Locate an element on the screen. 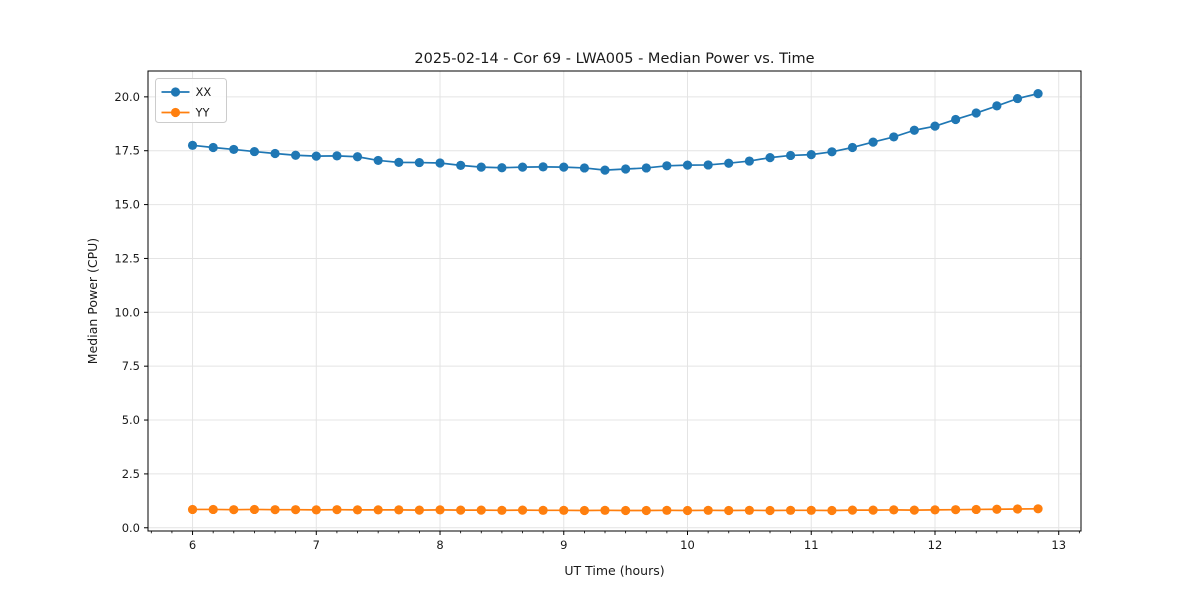 The height and width of the screenshot is (600, 1200). series-yy is located at coordinates (615, 510).